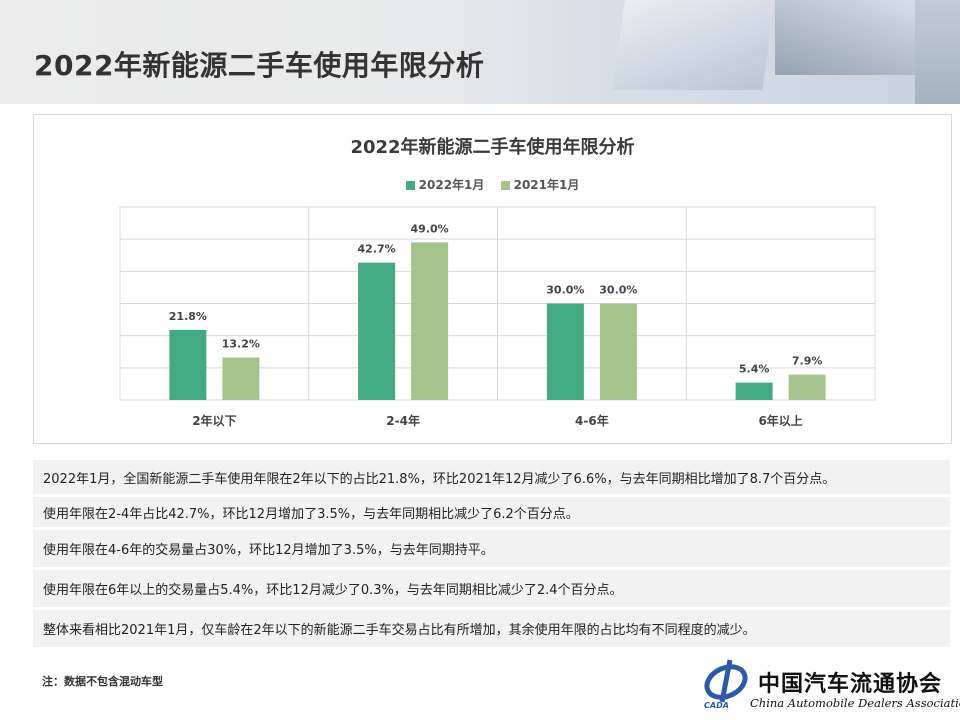 This screenshot has width=960, height=720. What do you see at coordinates (102, 681) in the screenshot?
I see `footnote: 注：数据不包含混动车型` at bounding box center [102, 681].